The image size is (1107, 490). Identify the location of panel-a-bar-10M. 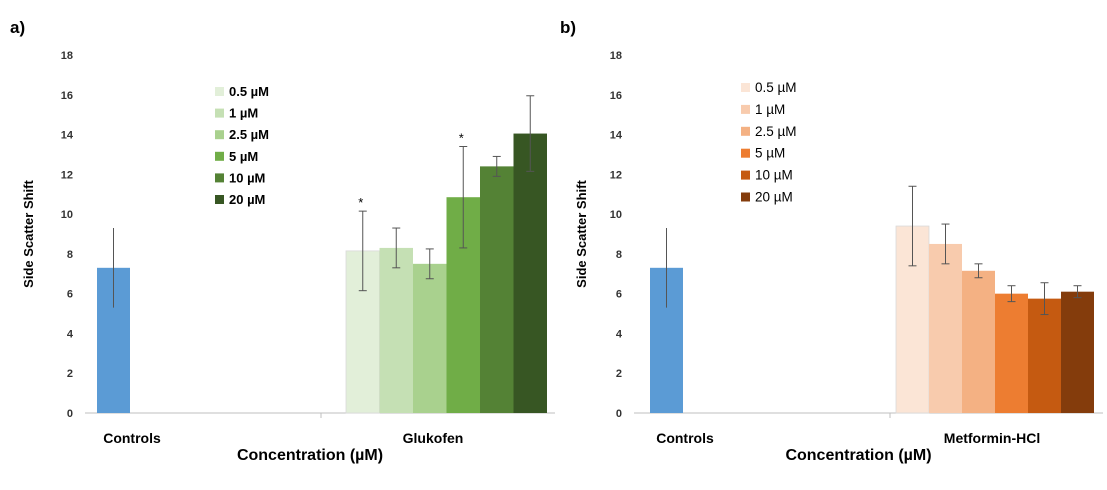
(497, 289).